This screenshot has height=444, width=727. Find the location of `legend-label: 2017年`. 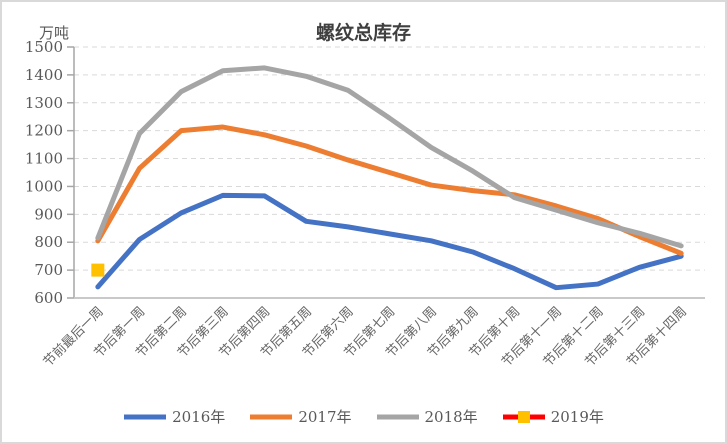

legend-label: 2017年 is located at coordinates (325, 417).